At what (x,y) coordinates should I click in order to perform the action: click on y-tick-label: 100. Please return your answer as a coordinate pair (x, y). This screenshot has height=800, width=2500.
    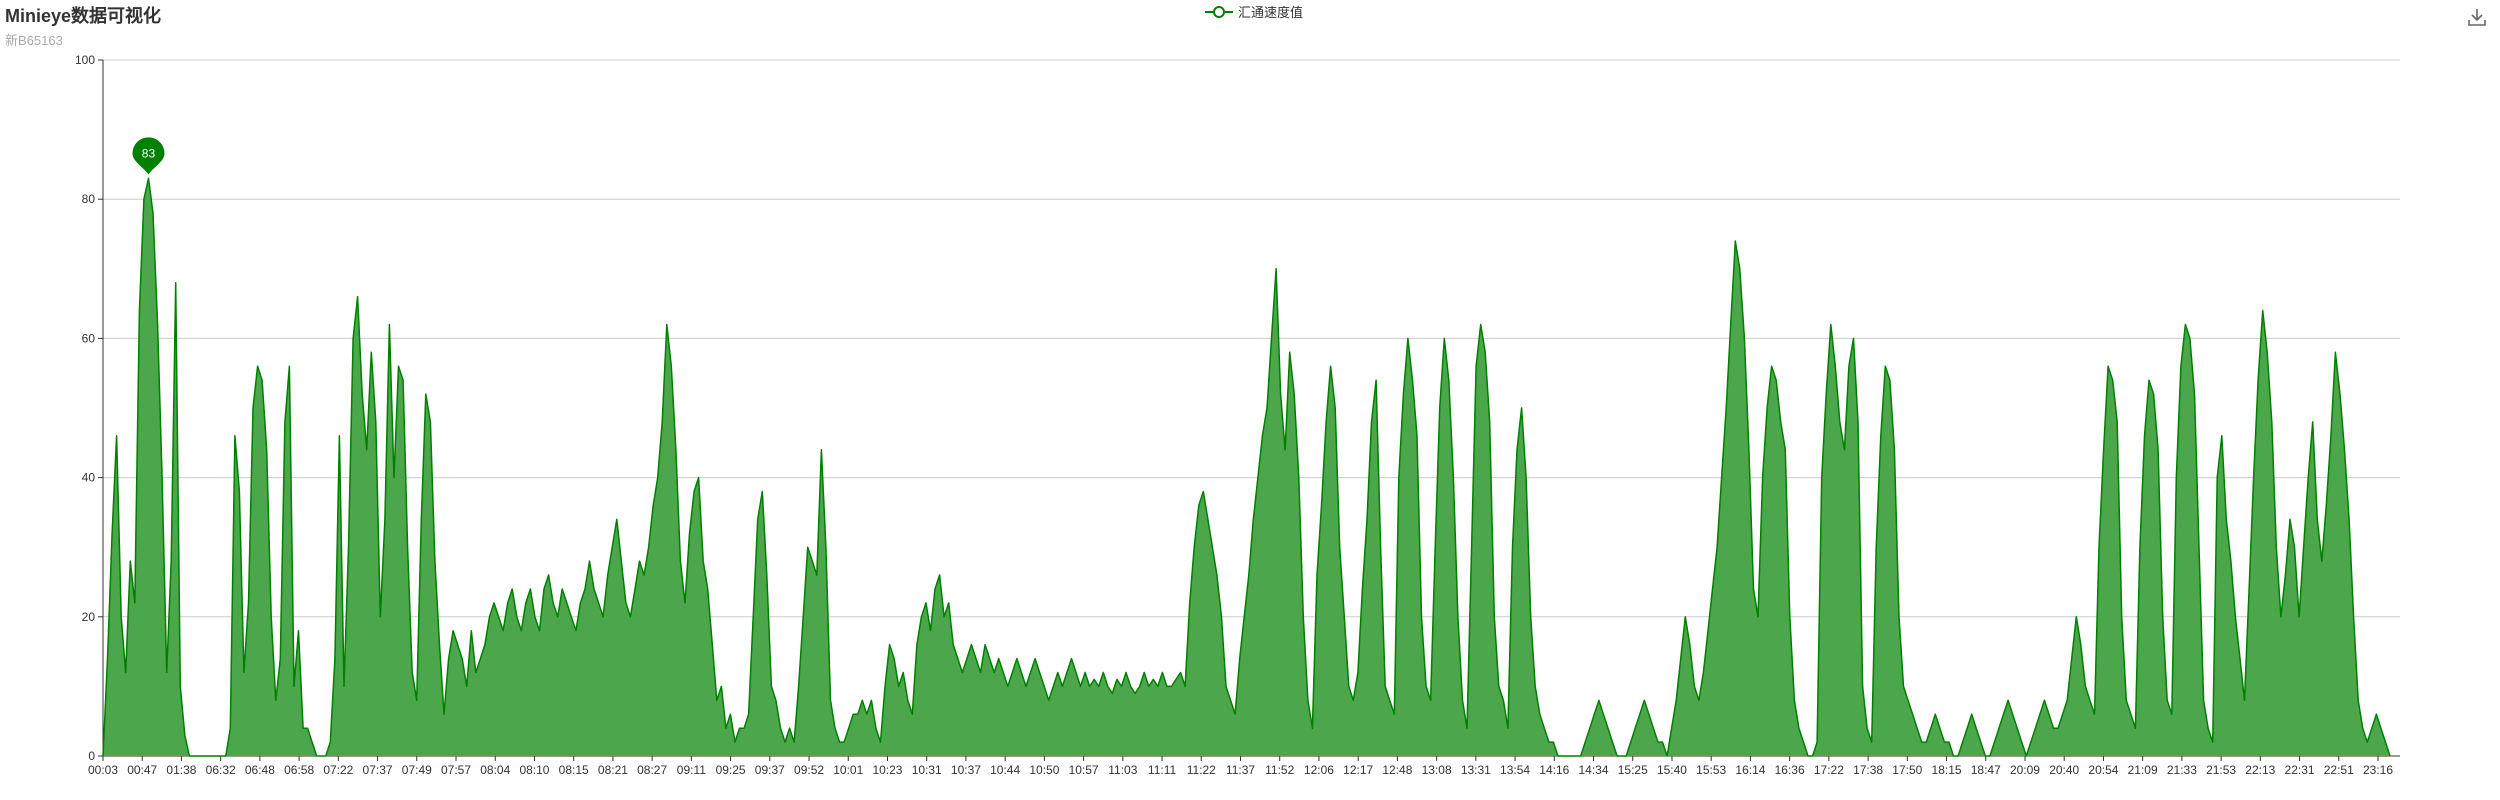
    Looking at the image, I should click on (85, 60).